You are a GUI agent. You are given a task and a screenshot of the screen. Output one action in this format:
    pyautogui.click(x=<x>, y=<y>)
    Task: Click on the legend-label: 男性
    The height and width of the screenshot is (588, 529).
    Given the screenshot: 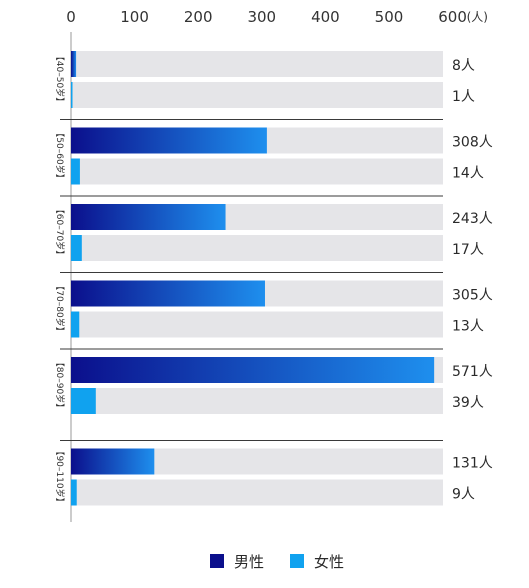 What is the action you would take?
    pyautogui.click(x=249, y=562)
    